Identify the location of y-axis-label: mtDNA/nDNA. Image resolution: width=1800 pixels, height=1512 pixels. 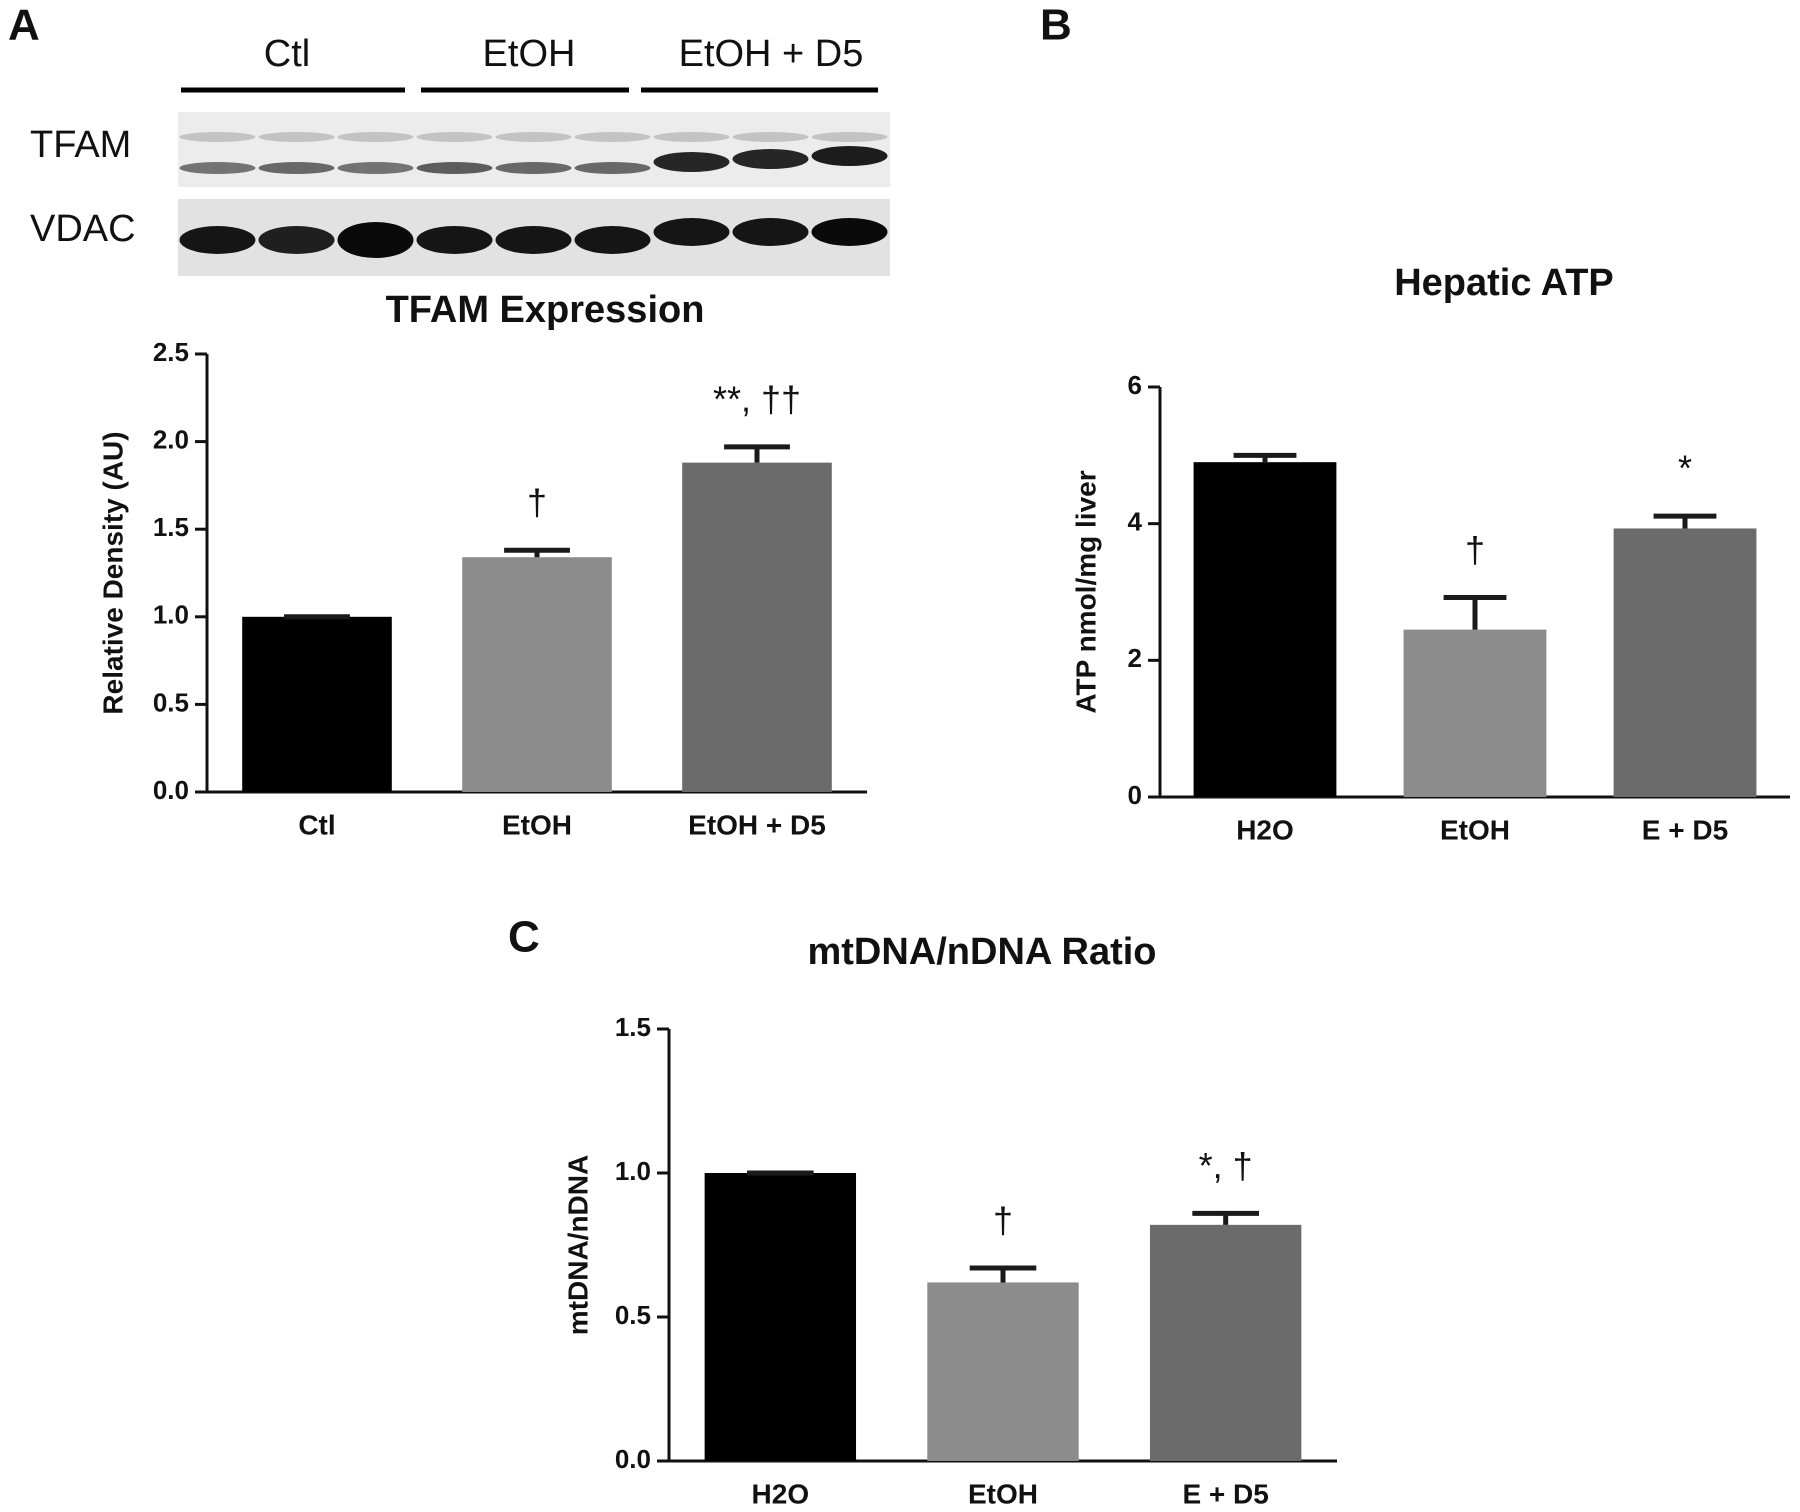
(577, 1245).